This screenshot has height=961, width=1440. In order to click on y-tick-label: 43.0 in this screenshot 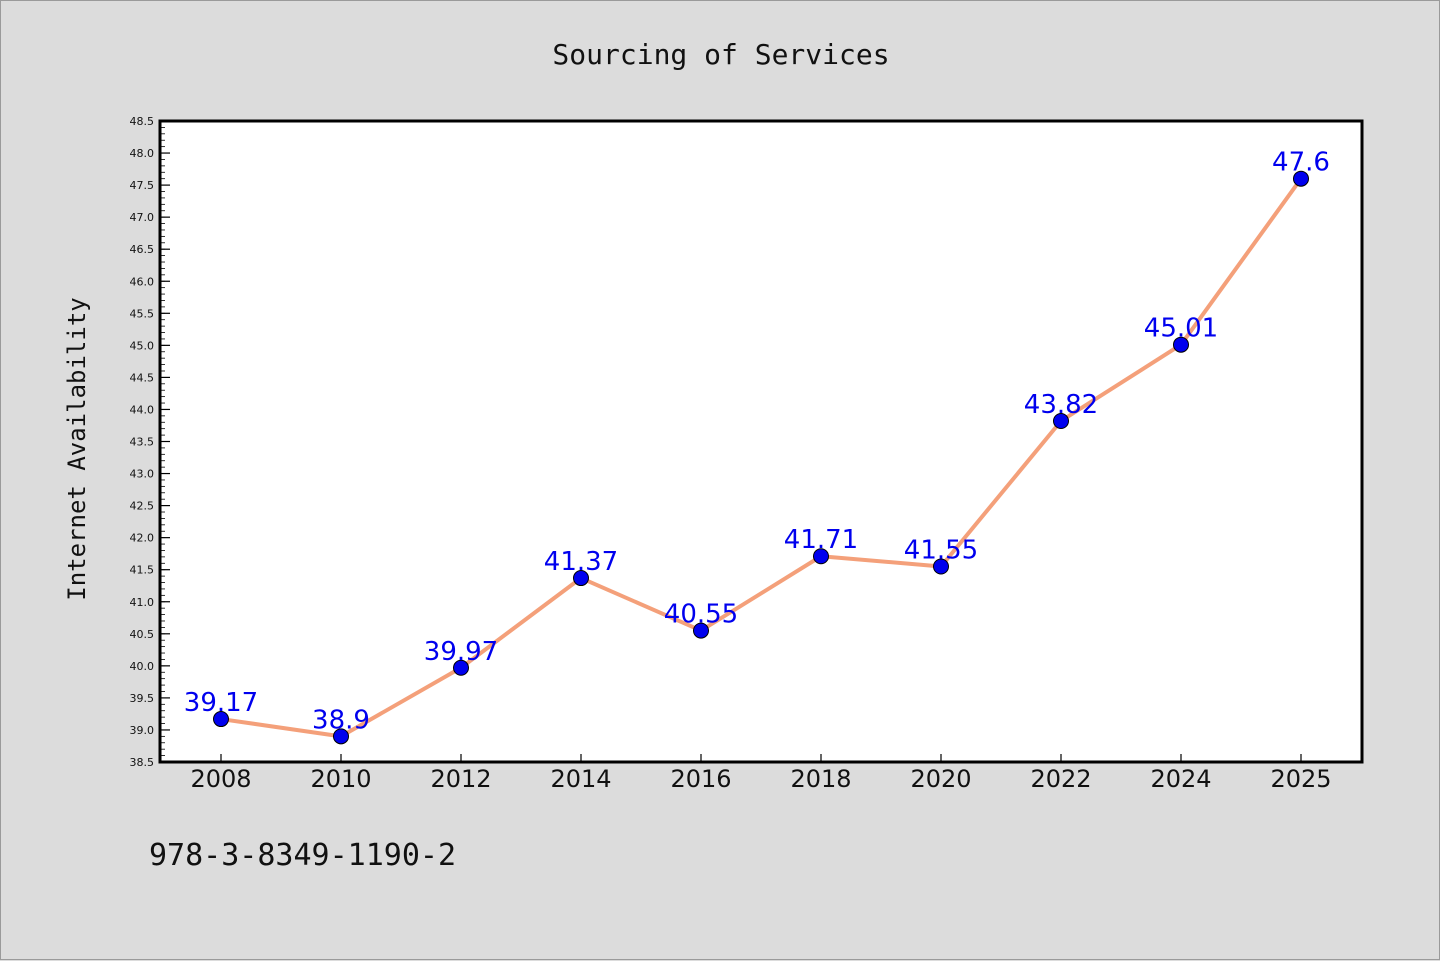, I will do `click(142, 474)`.